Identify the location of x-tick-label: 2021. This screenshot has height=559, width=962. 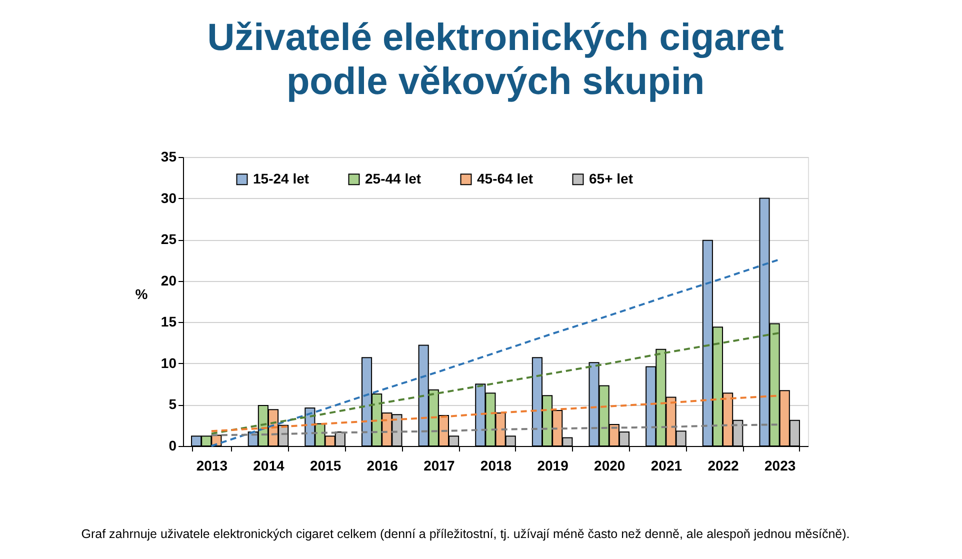
(666, 466).